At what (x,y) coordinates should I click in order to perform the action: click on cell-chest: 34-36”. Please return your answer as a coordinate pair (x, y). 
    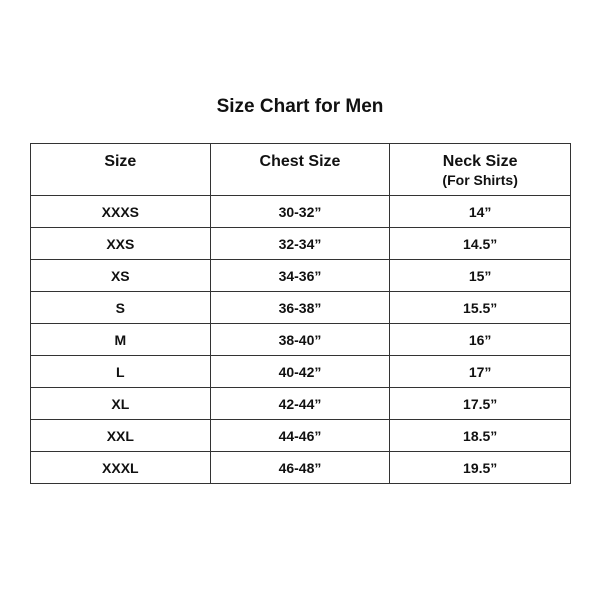
    Looking at the image, I should click on (300, 275).